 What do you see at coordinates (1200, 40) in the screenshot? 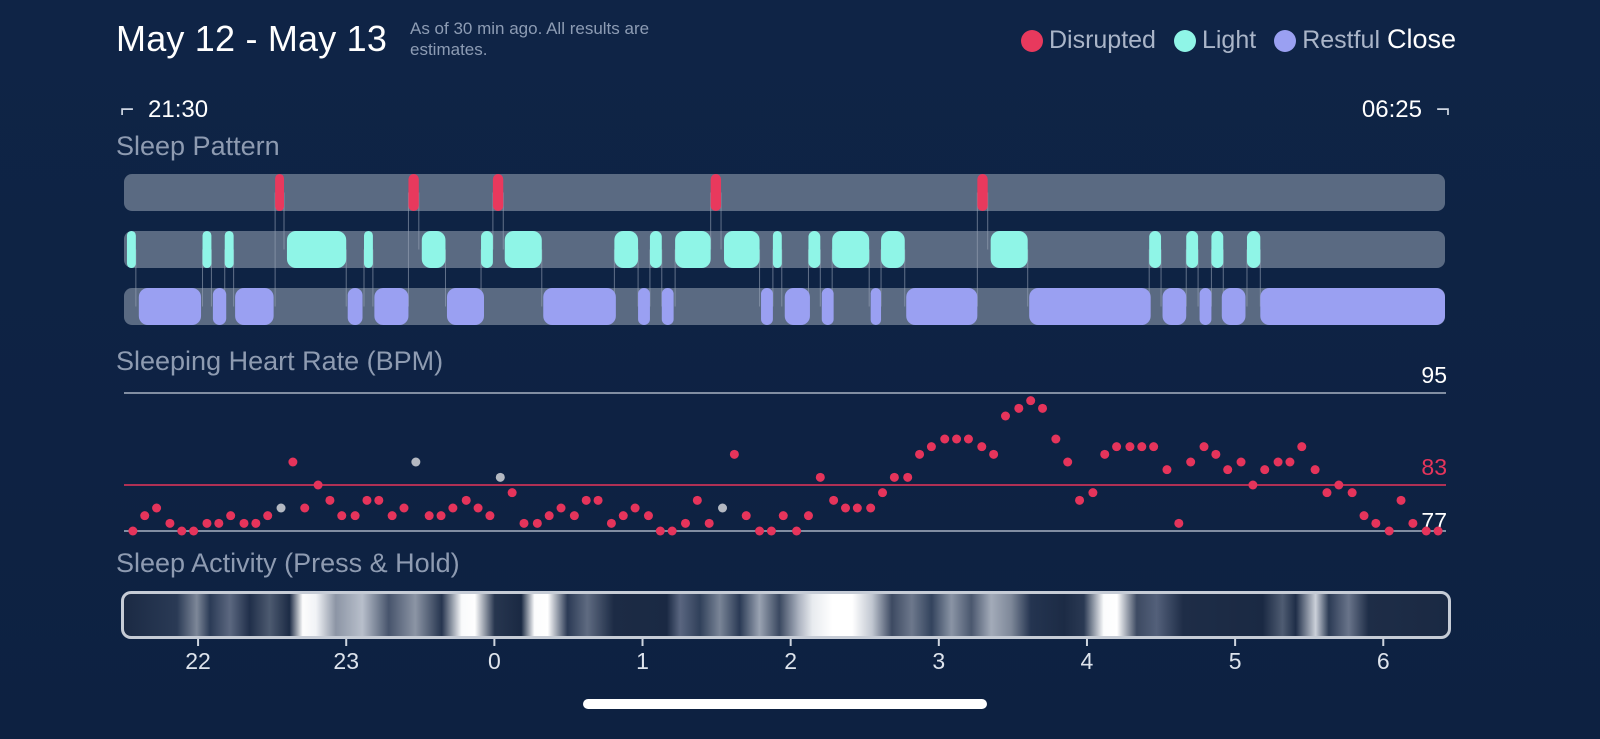
I see `legend: Disrupted Light Restful` at bounding box center [1200, 40].